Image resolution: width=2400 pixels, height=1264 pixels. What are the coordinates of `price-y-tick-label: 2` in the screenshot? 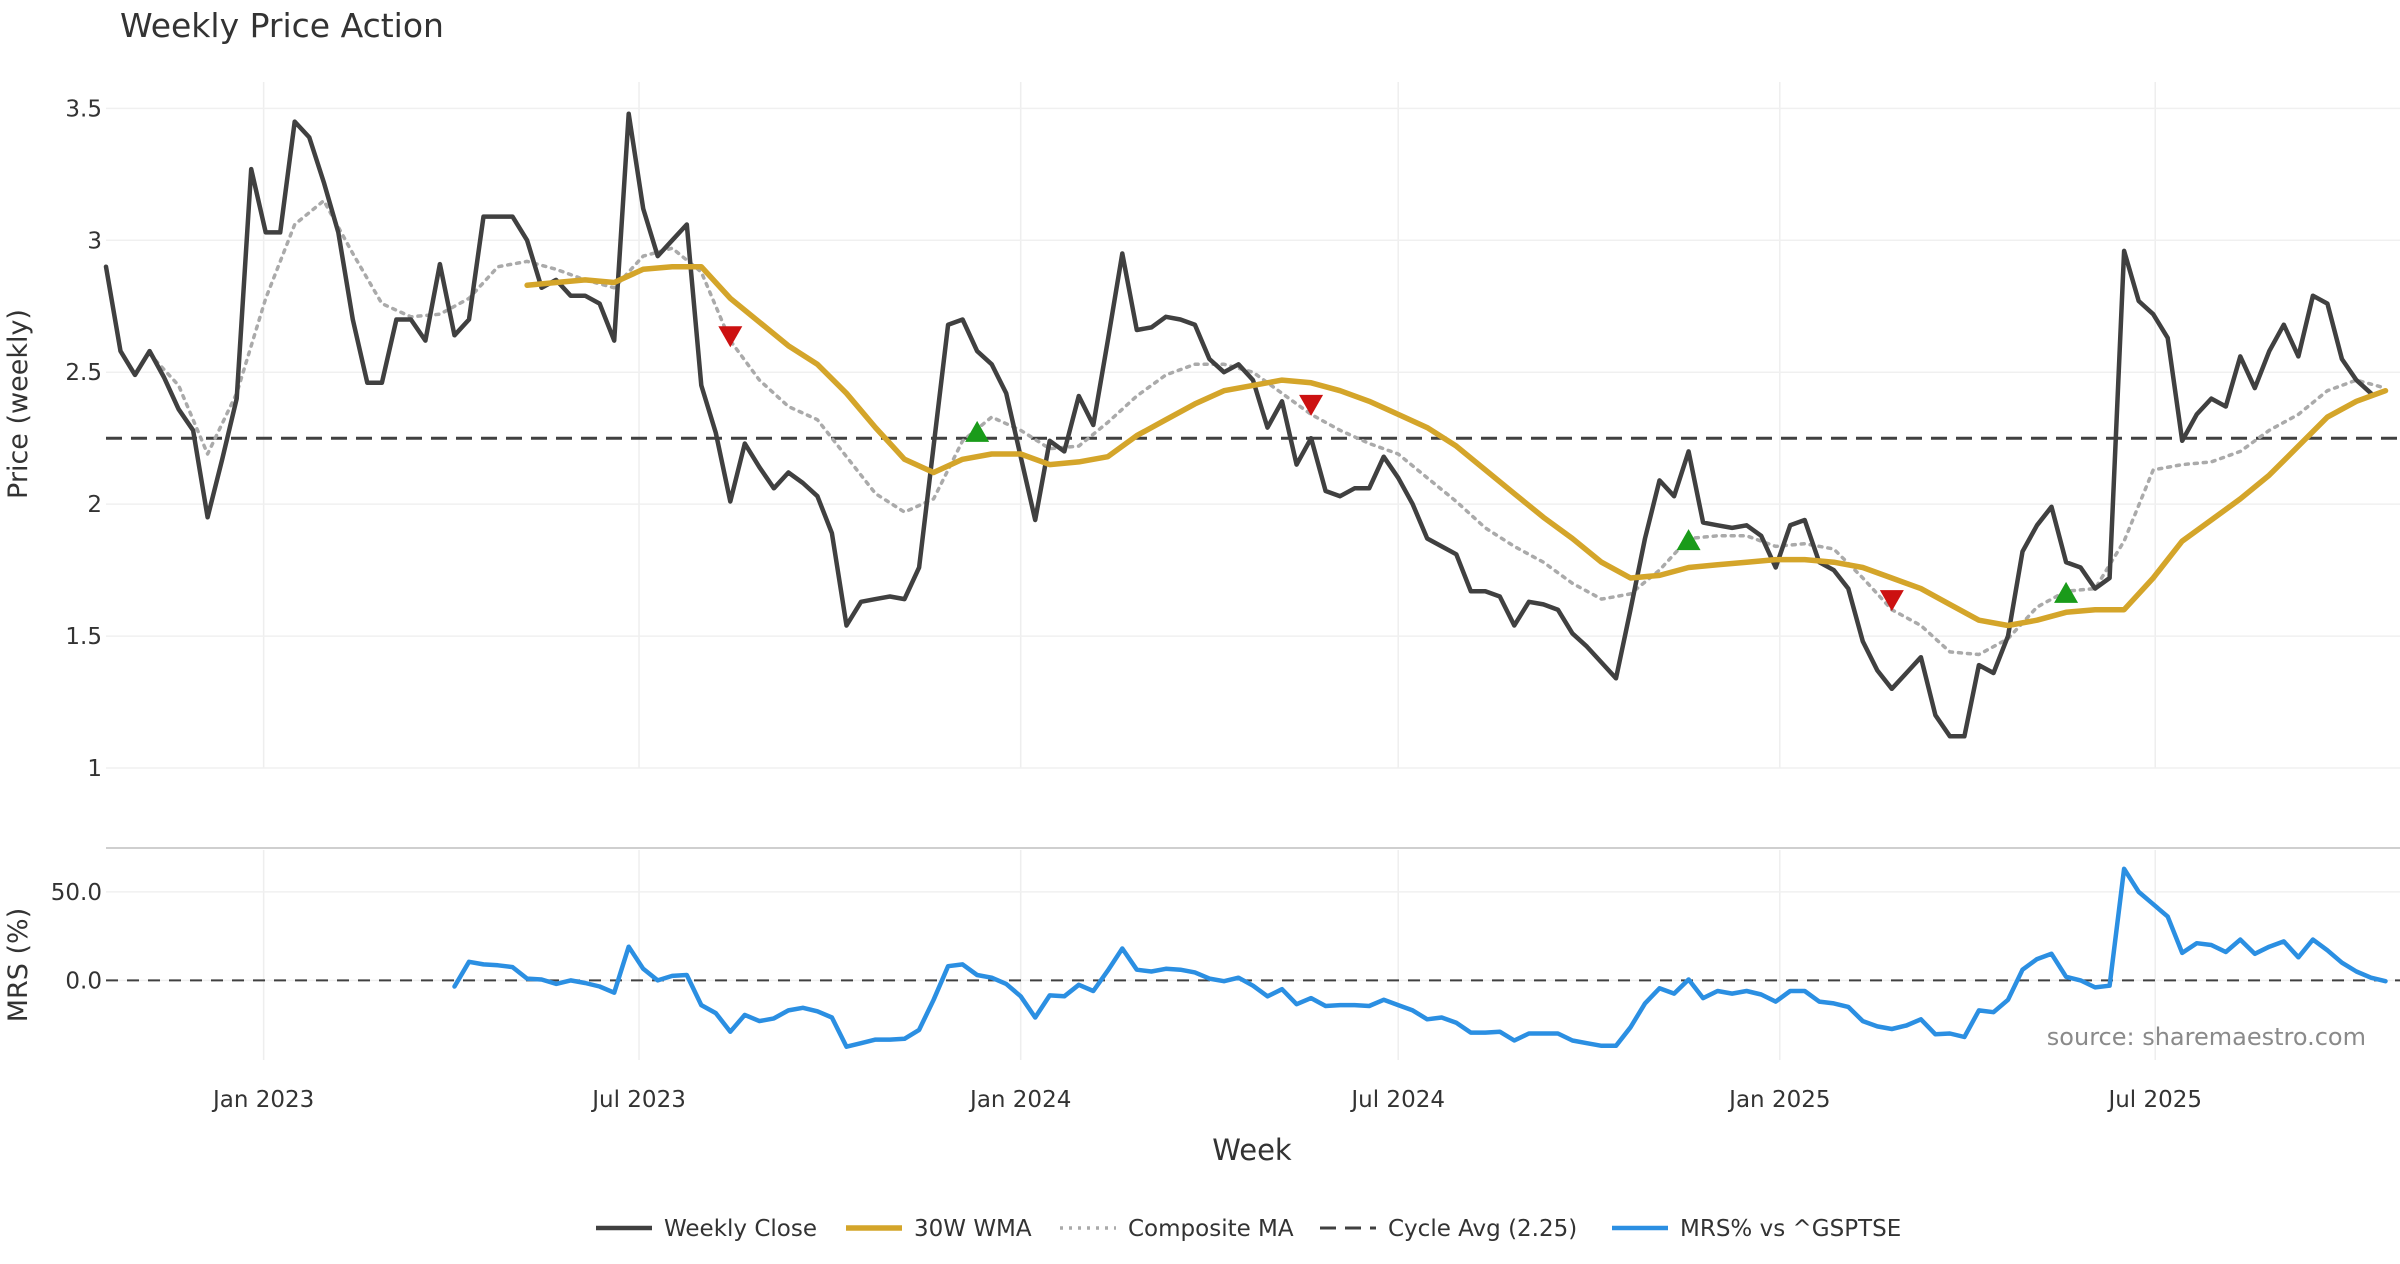 It's located at (94, 505).